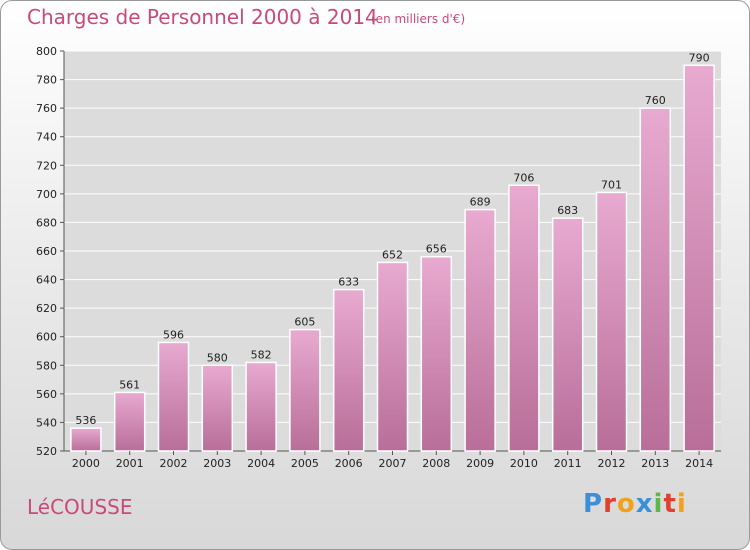 This screenshot has height=550, width=750. Describe the element at coordinates (46, 80) in the screenshot. I see `y-tick-label: 780` at that location.